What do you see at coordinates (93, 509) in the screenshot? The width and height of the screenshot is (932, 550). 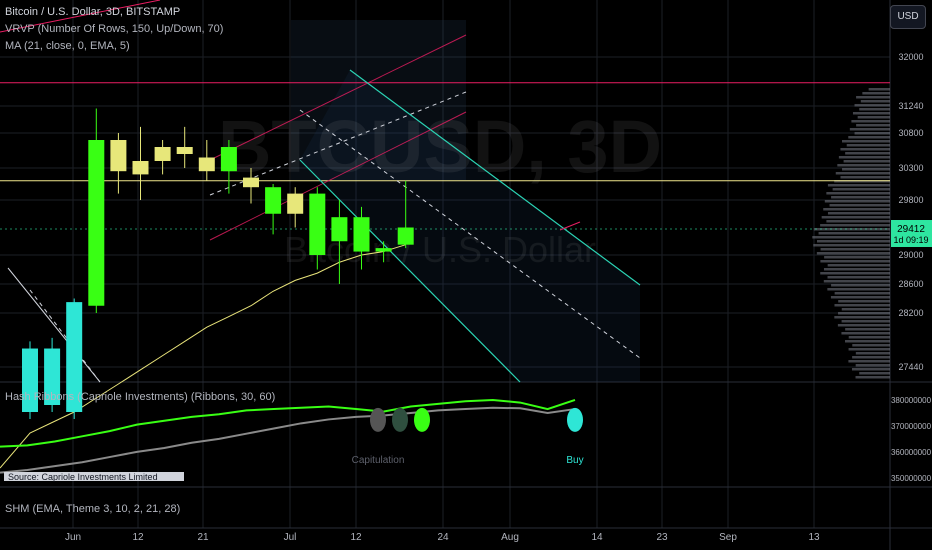 I see `shm-legend: SHM (EMA, Theme 3, 10, 2, 21, 28)` at bounding box center [93, 509].